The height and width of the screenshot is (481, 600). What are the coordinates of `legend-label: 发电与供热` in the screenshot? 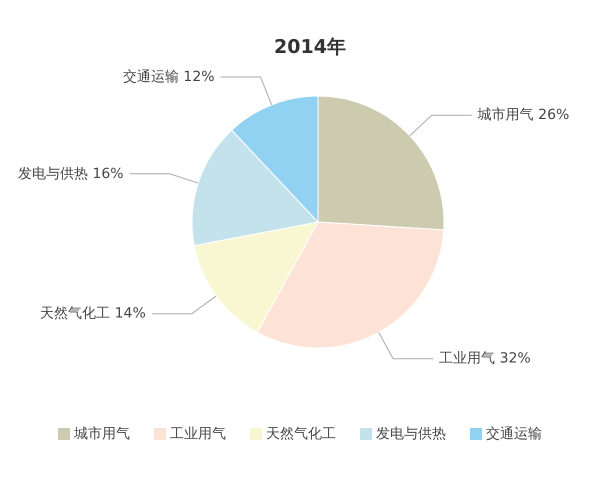 It's located at (410, 434).